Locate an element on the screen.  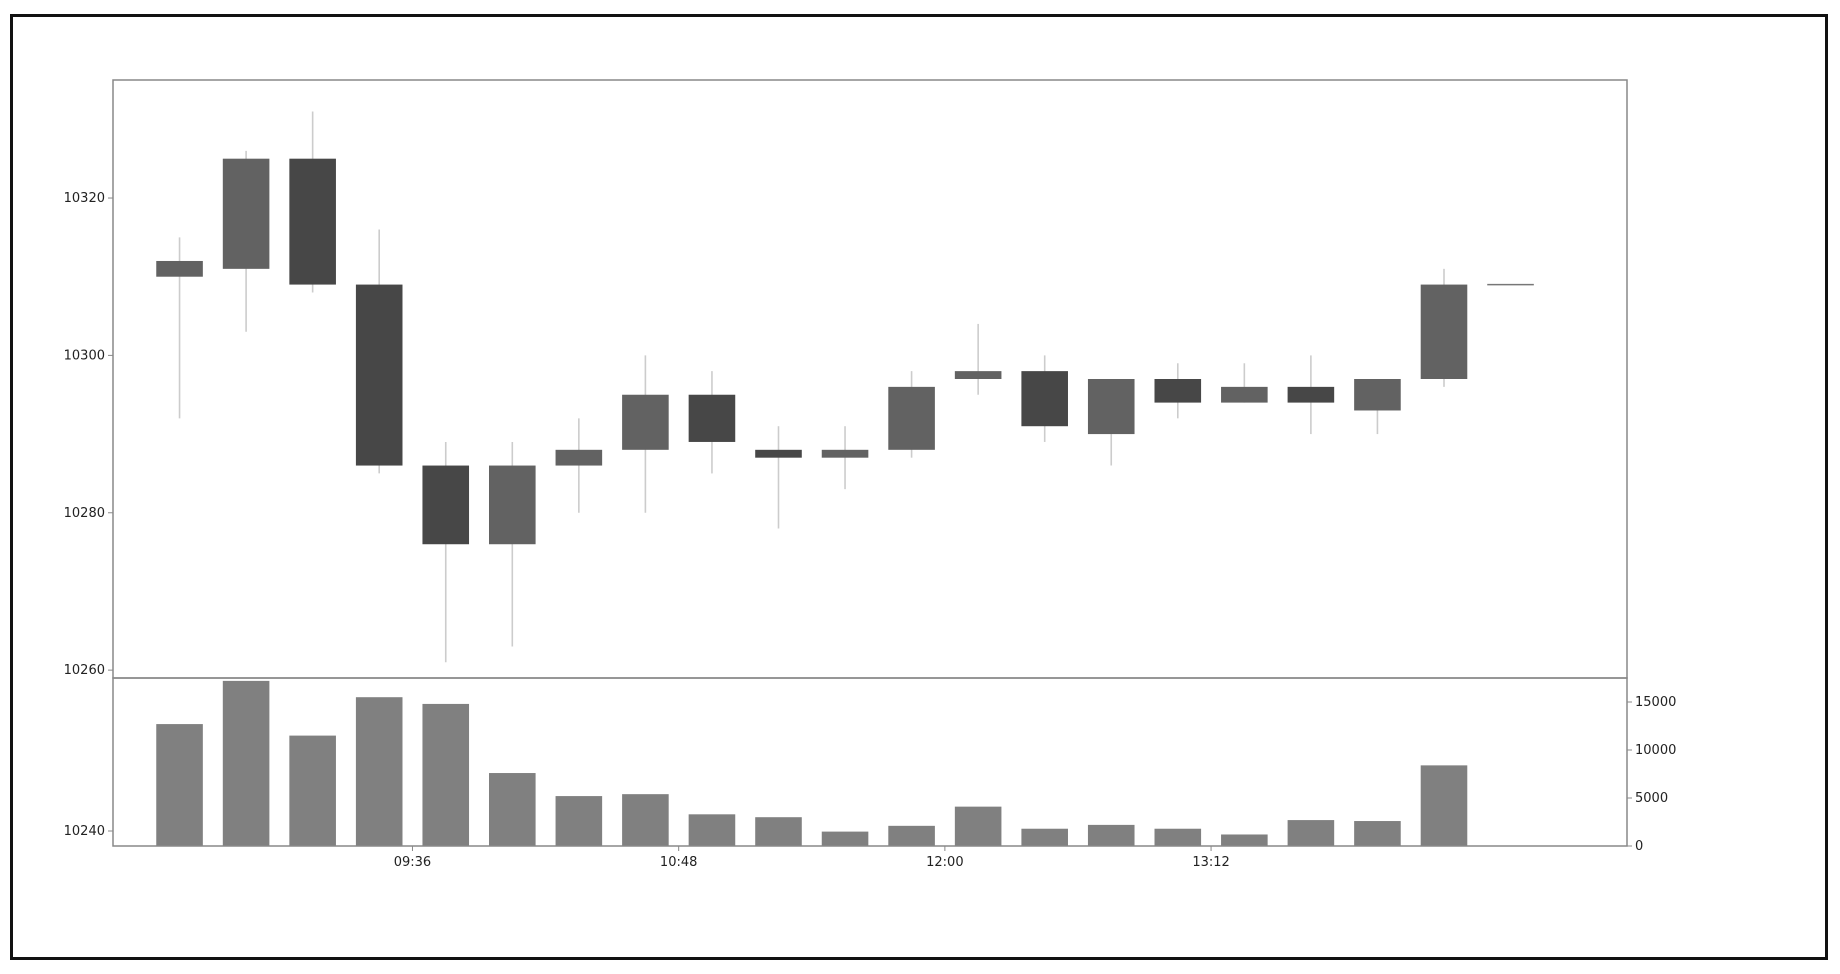
volume-axis: 0 5000 10000 15000 is located at coordinates (1651, 774).